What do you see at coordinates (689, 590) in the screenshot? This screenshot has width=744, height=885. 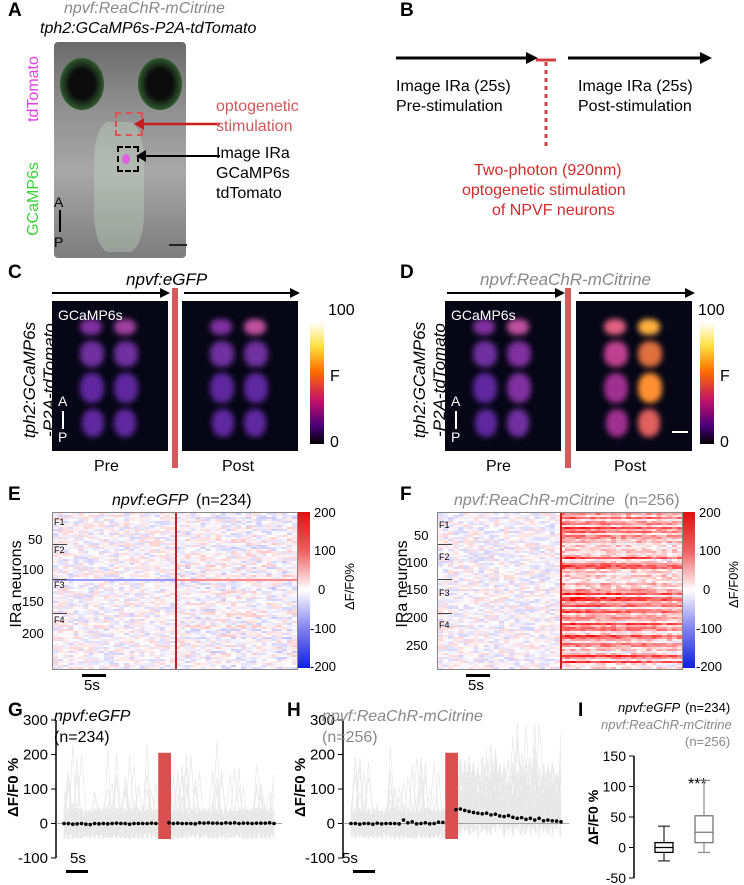 I see `panel-f-colorbar` at bounding box center [689, 590].